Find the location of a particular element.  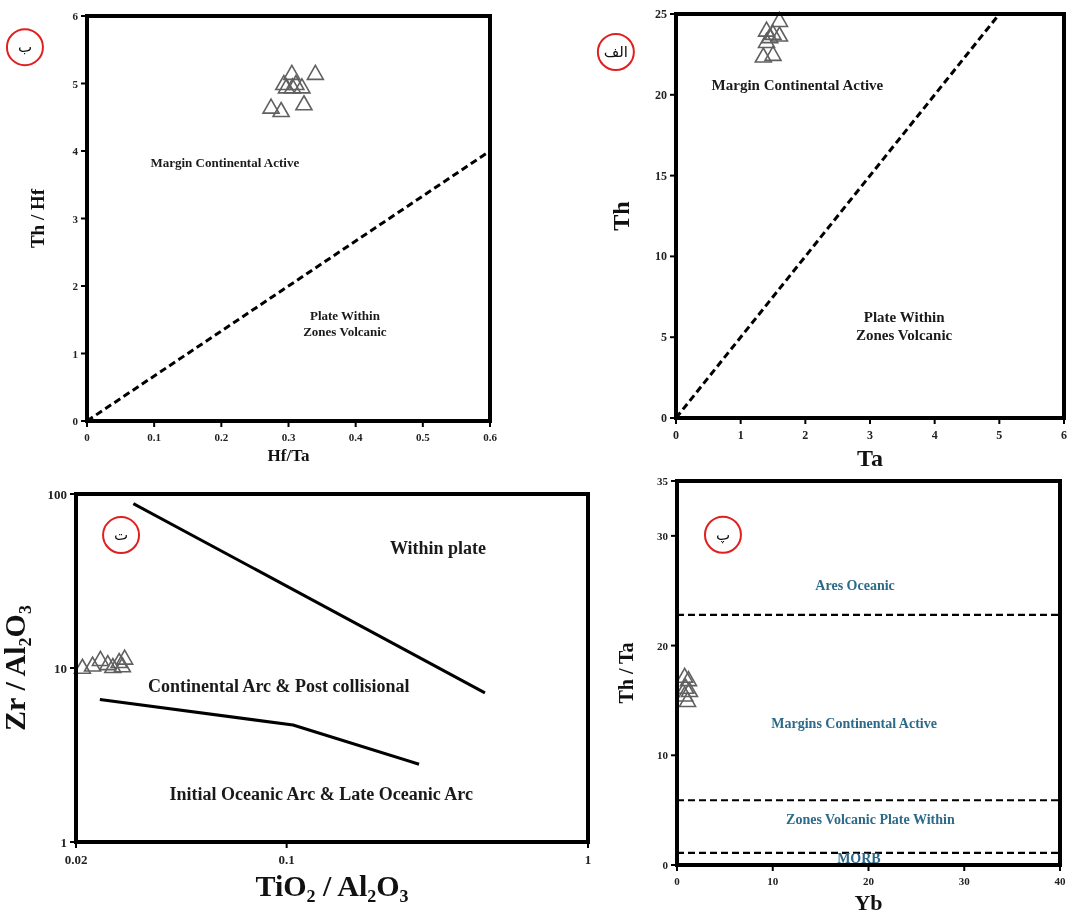

annotation: پ is located at coordinates (723, 534).